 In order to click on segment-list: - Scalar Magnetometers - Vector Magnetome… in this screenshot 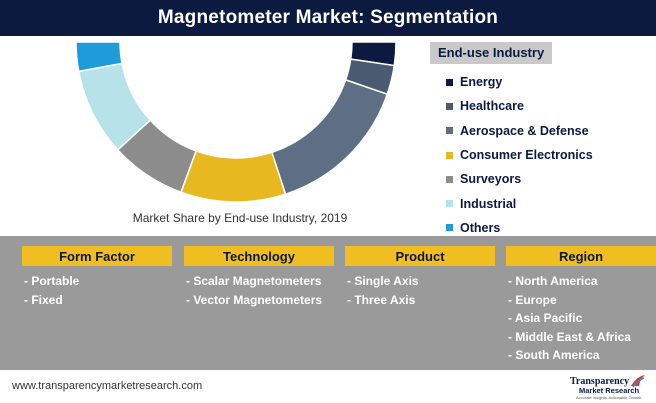, I will do `click(260, 290)`.